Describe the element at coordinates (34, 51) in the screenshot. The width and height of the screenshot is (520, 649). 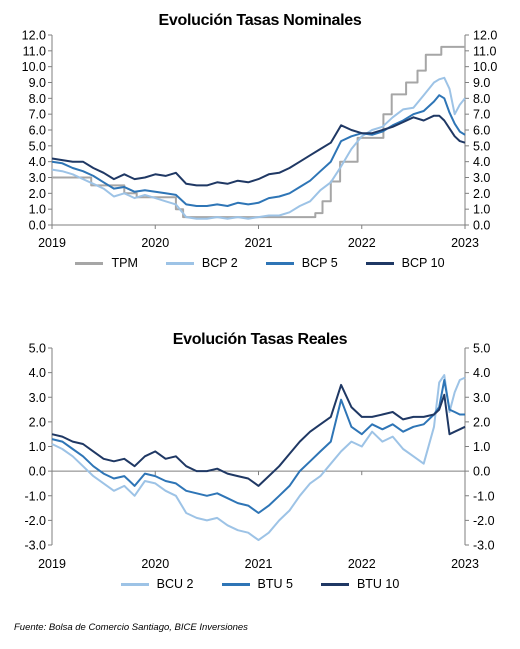
I see `y-tick-label-left: 11.0` at that location.